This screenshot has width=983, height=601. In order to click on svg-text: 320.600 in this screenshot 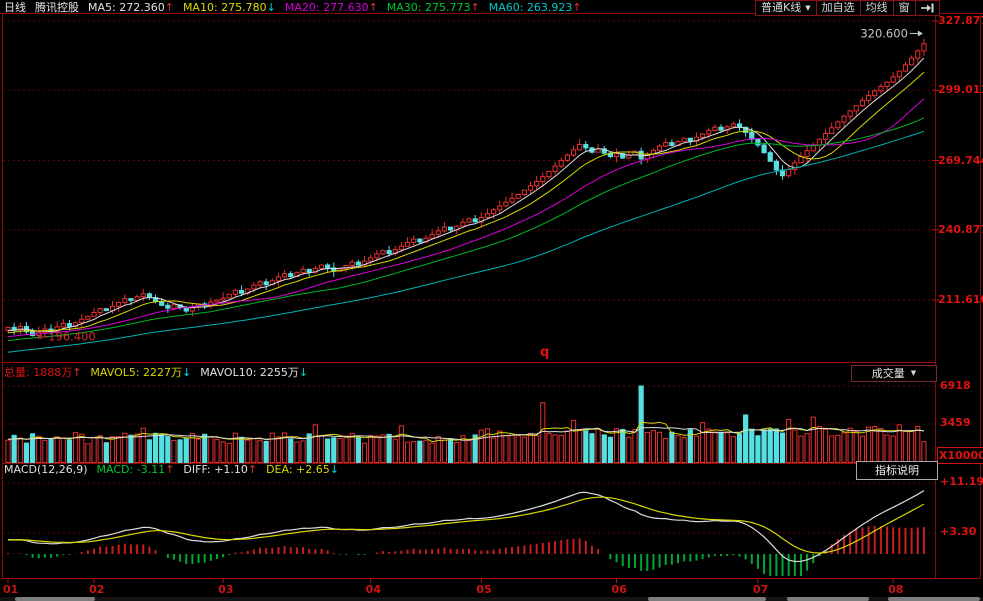, I will do `click(884, 33)`.